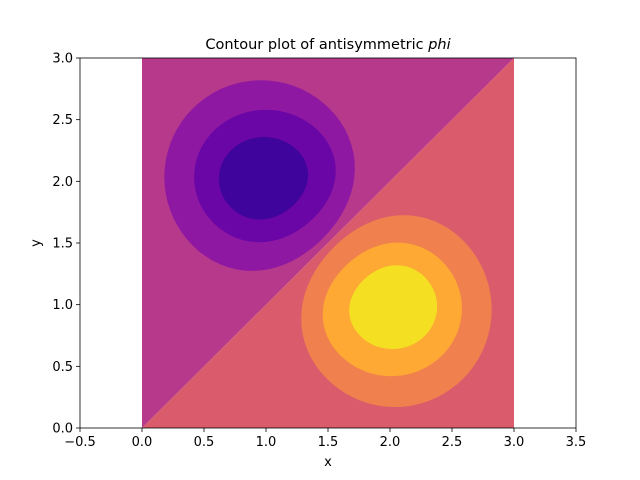 The height and width of the screenshot is (480, 640). Describe the element at coordinates (62, 367) in the screenshot. I see `y-tick-label: 0.5` at that location.